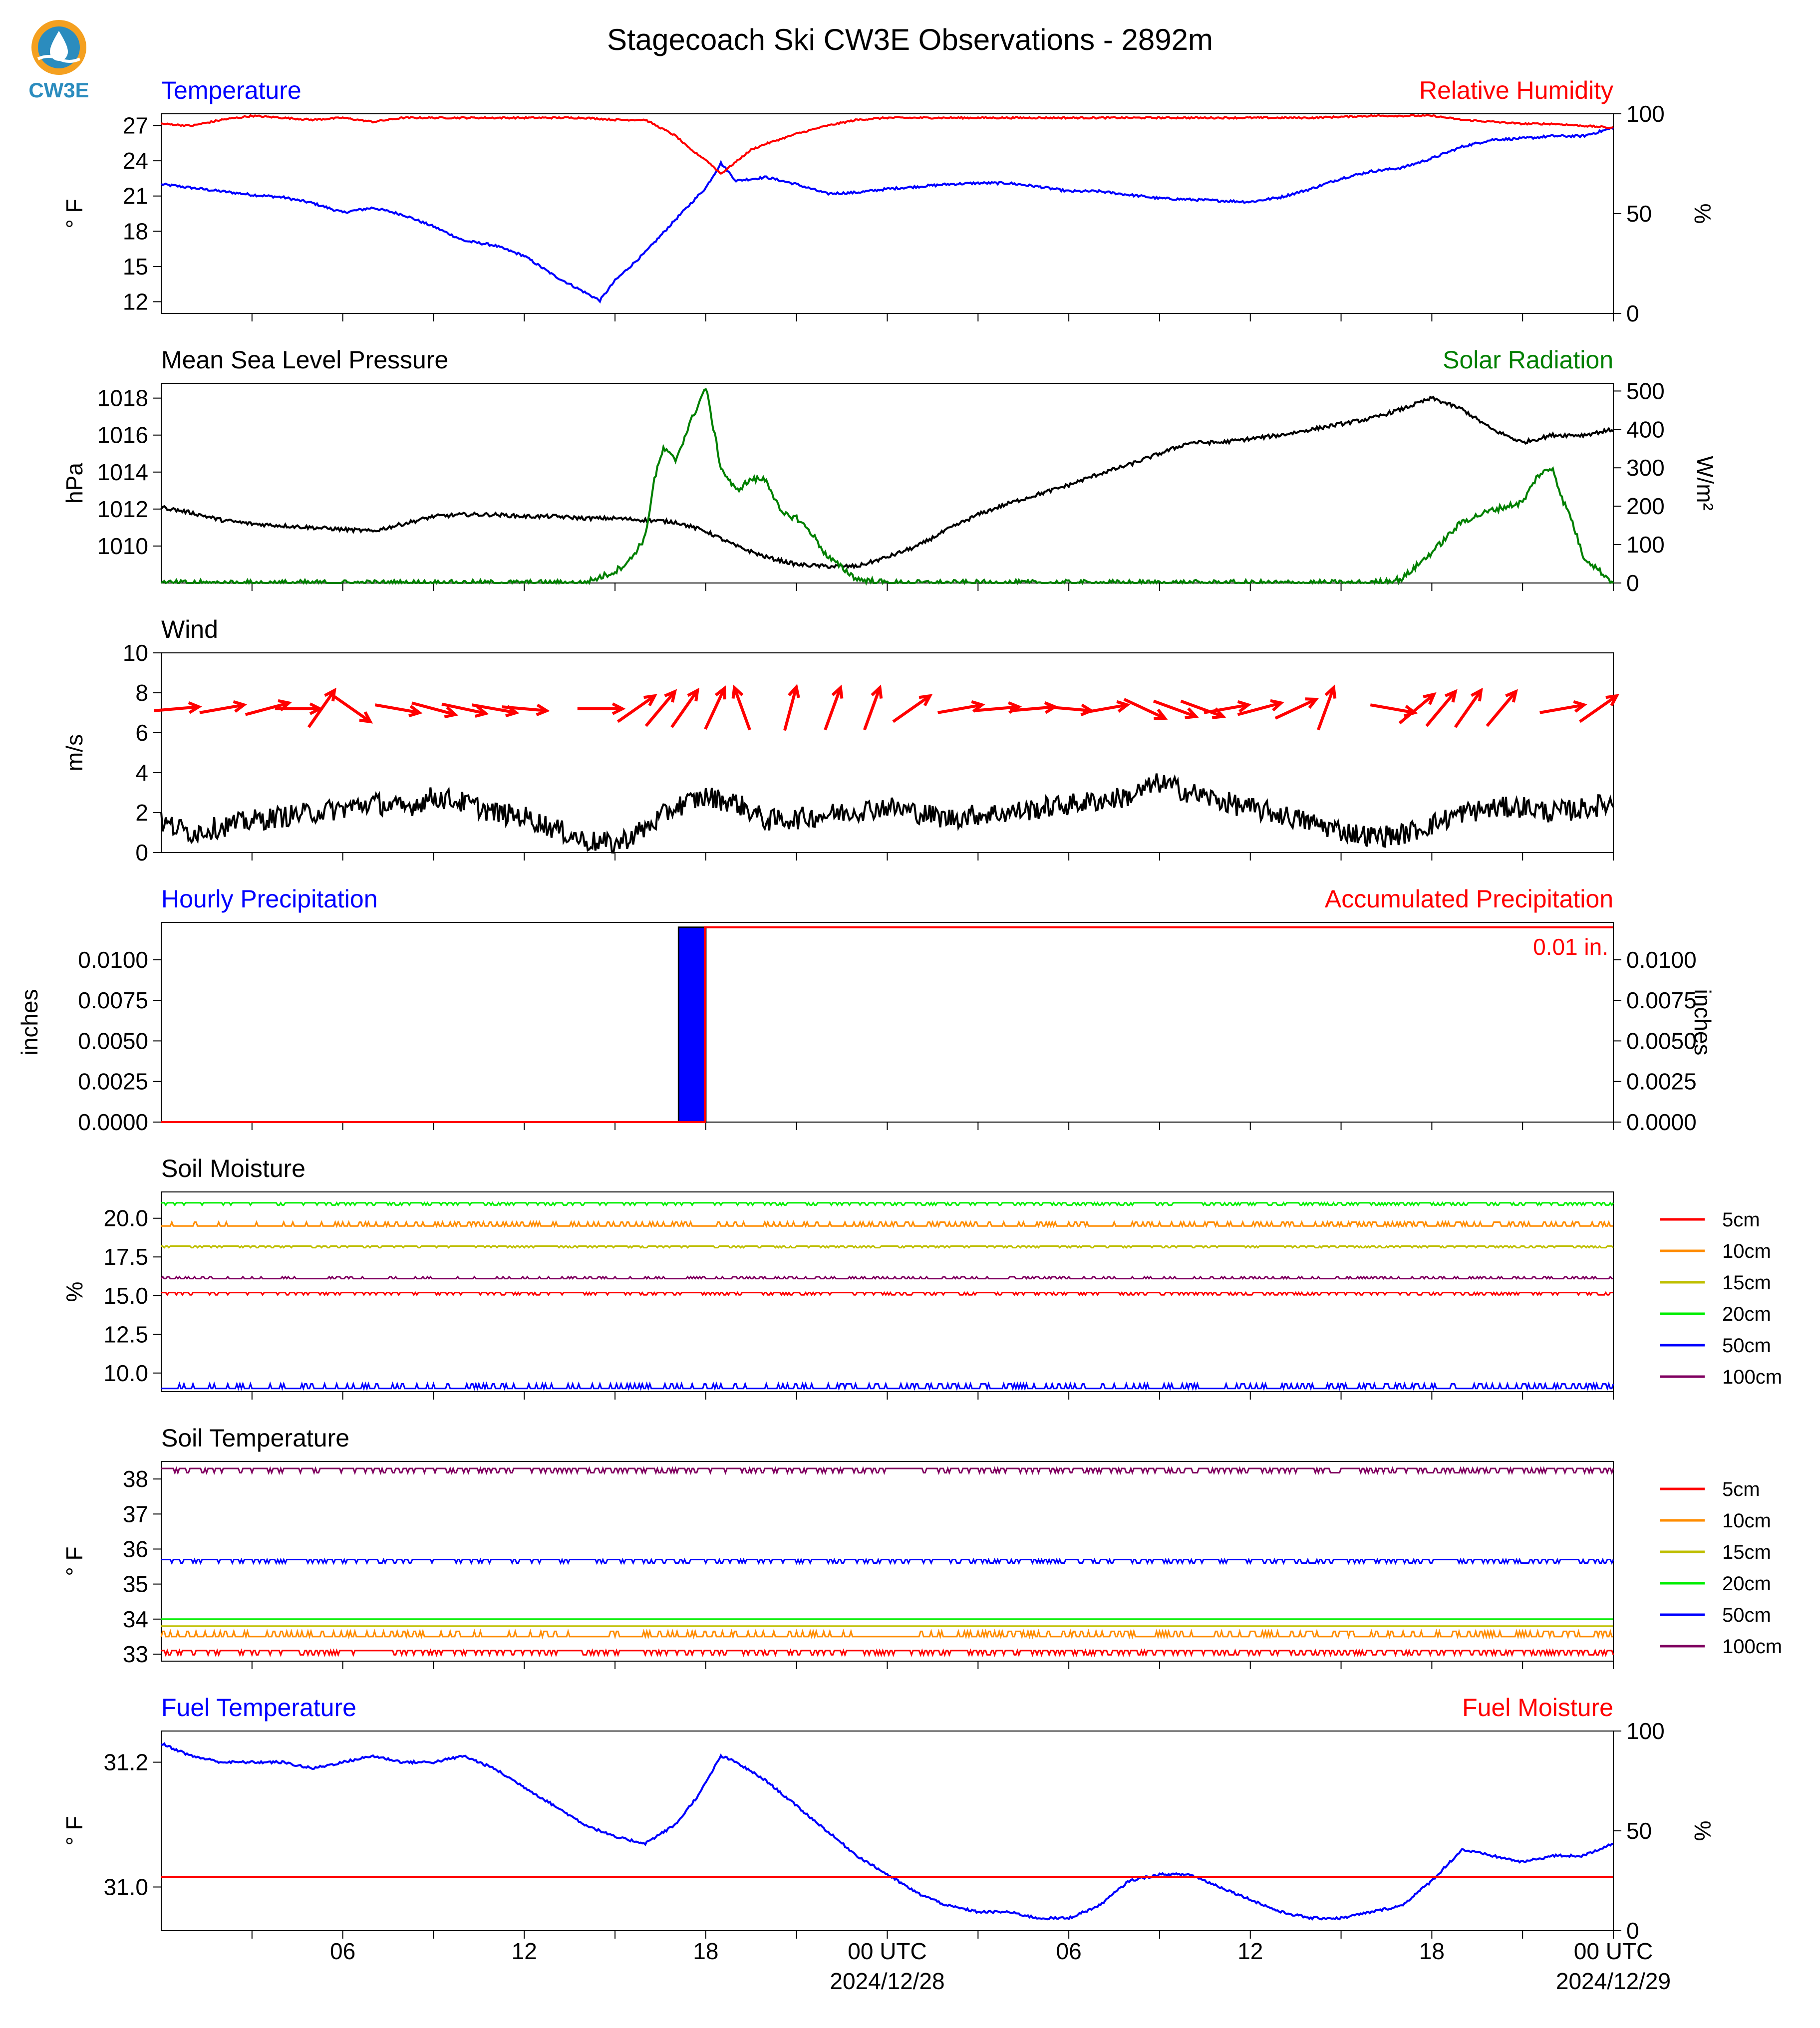  What do you see at coordinates (1613, 1981) in the screenshot?
I see `x-date-label: 2024/12/29` at bounding box center [1613, 1981].